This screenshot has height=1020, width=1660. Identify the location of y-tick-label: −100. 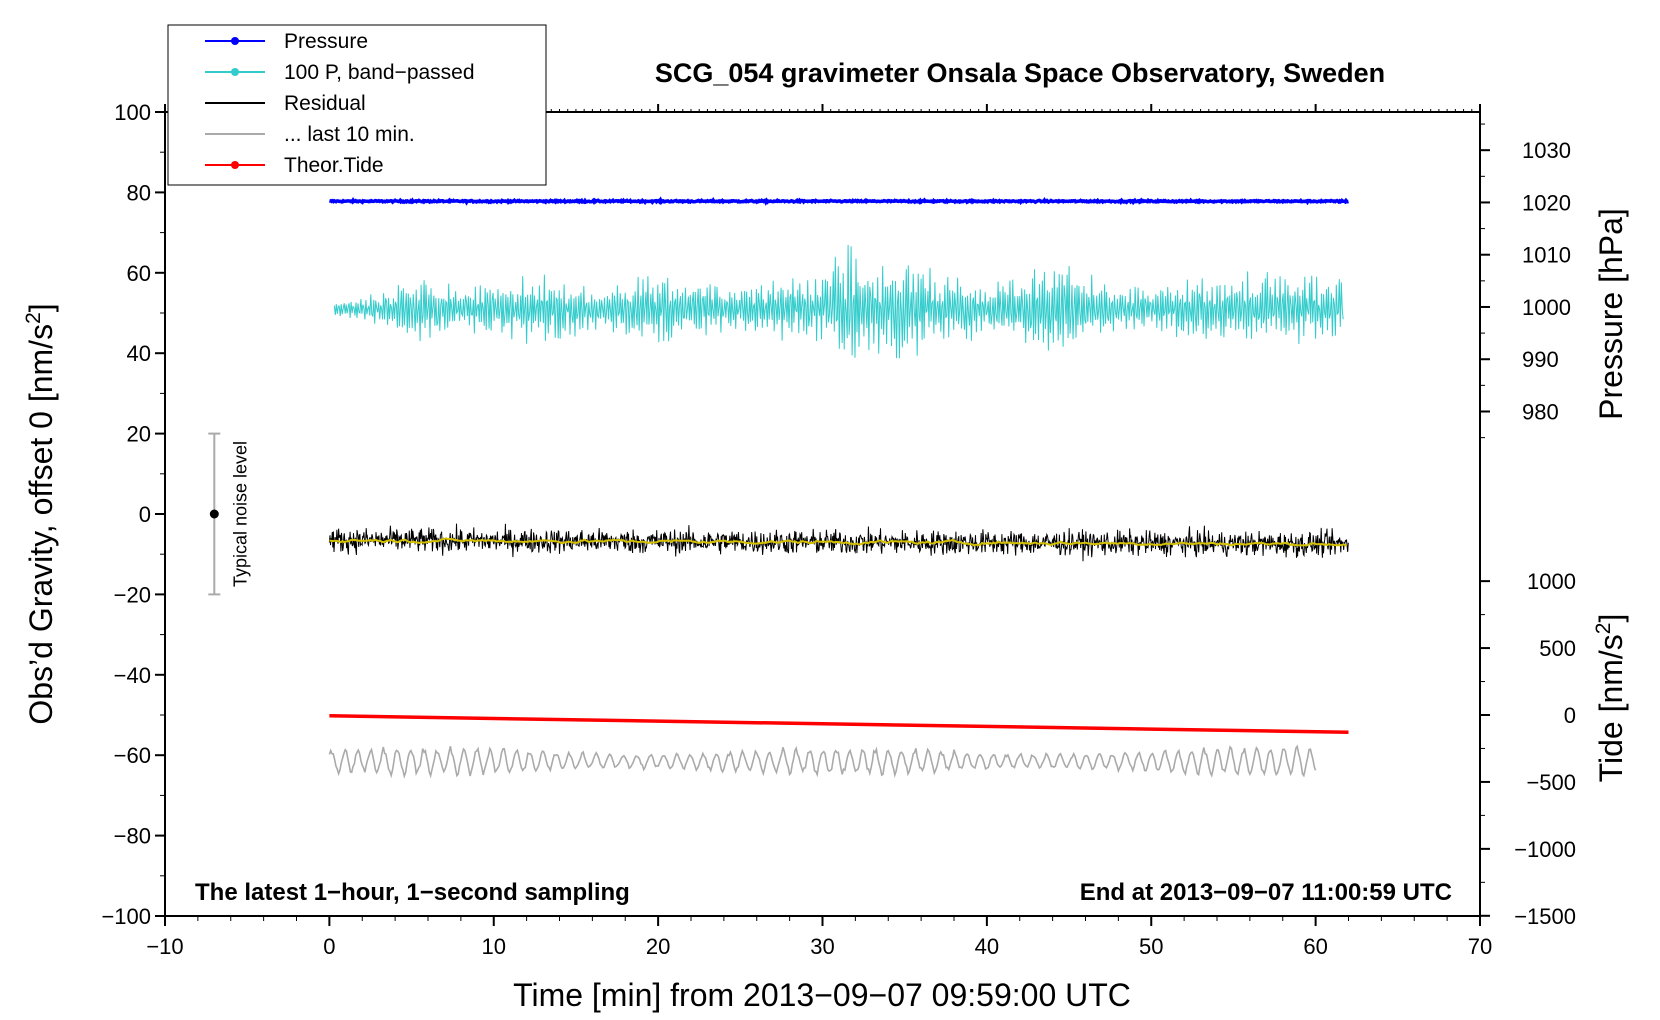
(126, 916).